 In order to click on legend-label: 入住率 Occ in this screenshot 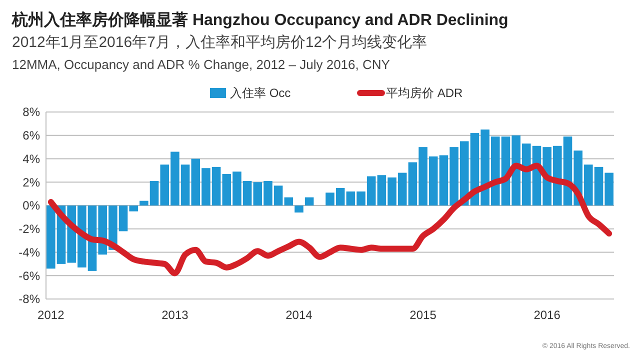, I will do `click(260, 93)`.